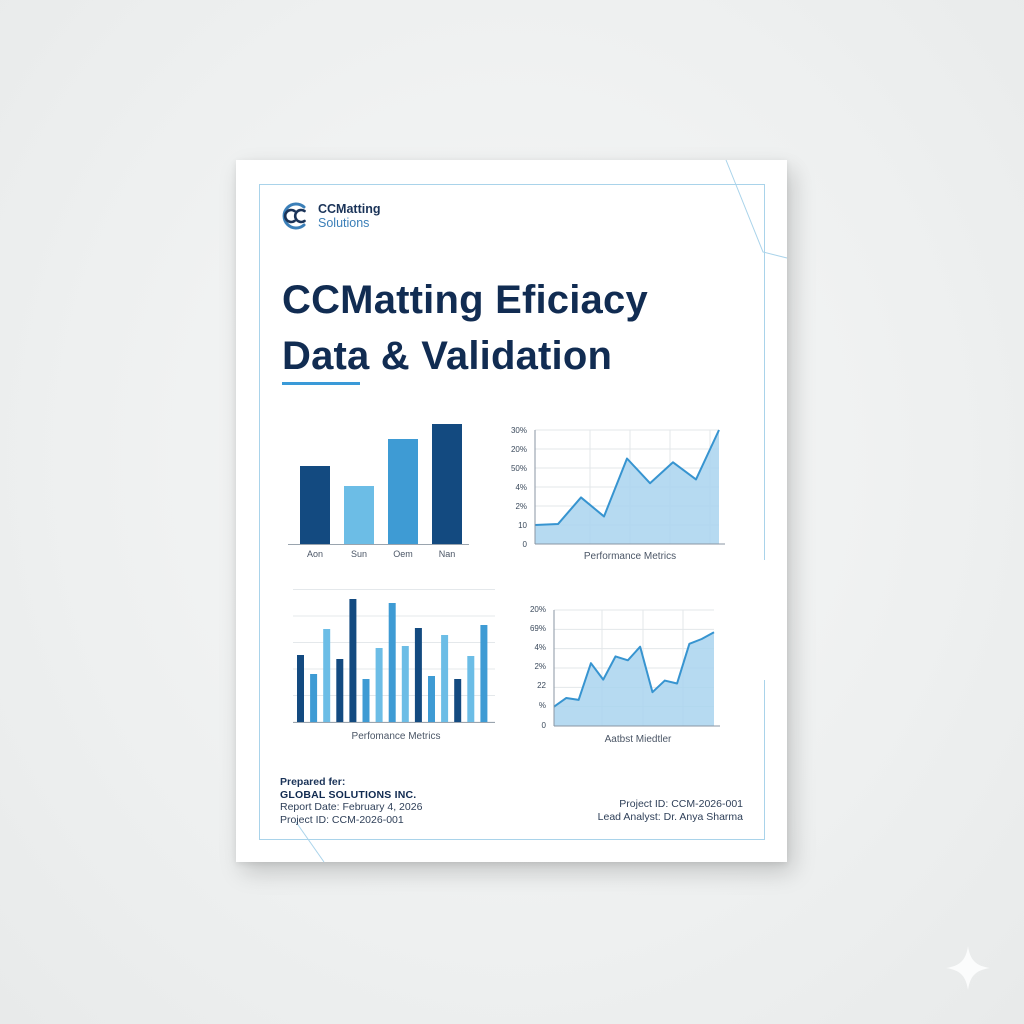  What do you see at coordinates (344, 223) in the screenshot?
I see `brand-subtitle: Solutions` at bounding box center [344, 223].